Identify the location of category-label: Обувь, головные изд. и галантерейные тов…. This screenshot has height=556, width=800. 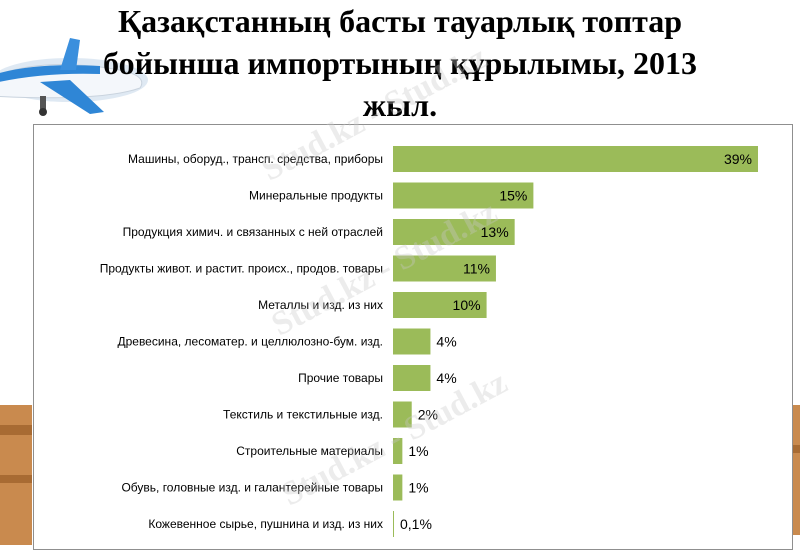
(252, 488).